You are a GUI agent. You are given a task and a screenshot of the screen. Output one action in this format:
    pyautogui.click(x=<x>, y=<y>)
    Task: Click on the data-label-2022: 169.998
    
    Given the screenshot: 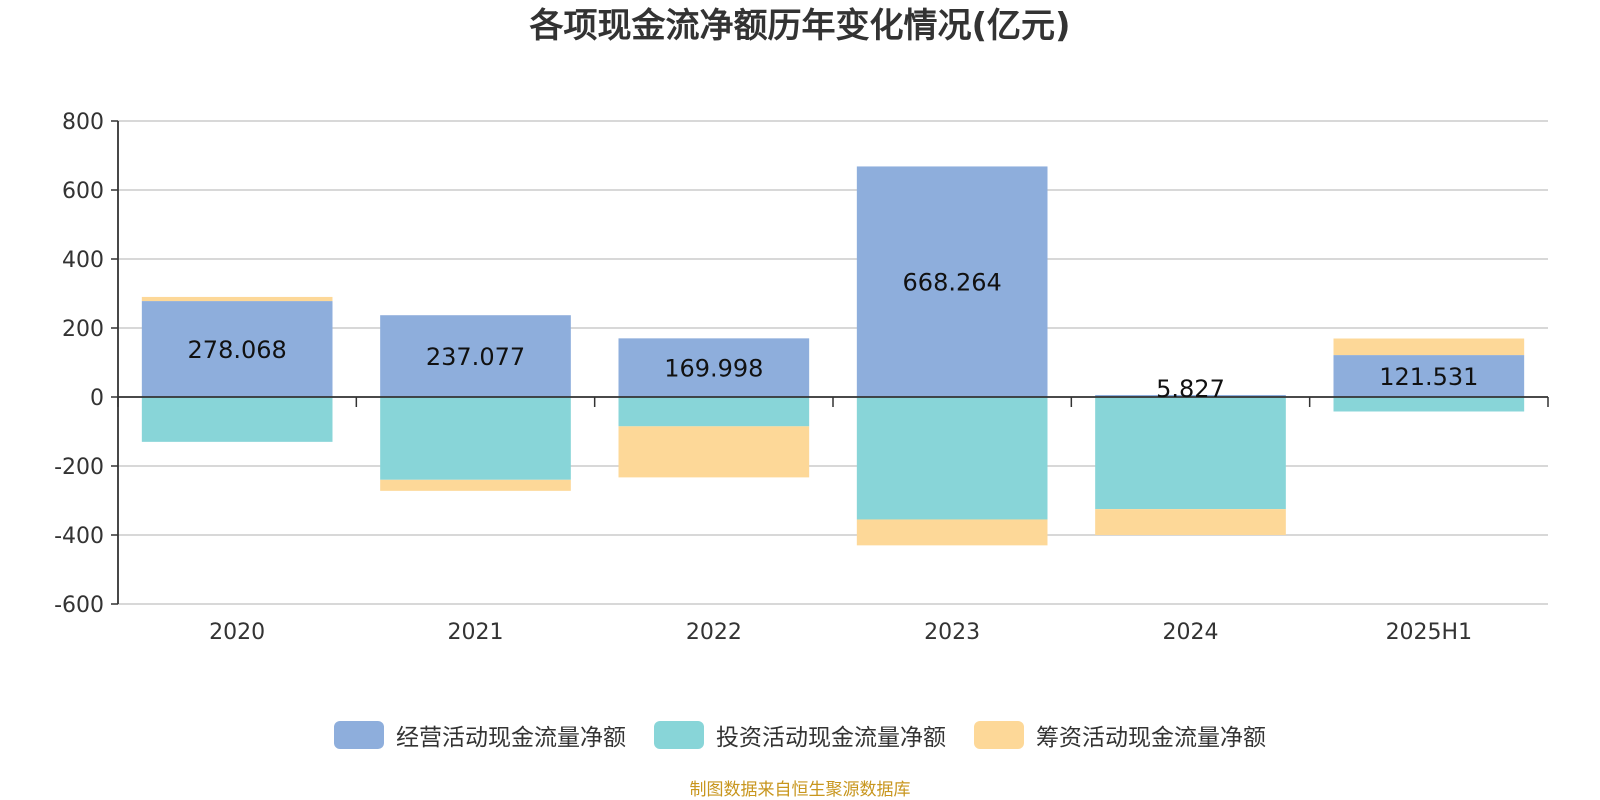 What is the action you would take?
    pyautogui.click(x=713, y=369)
    